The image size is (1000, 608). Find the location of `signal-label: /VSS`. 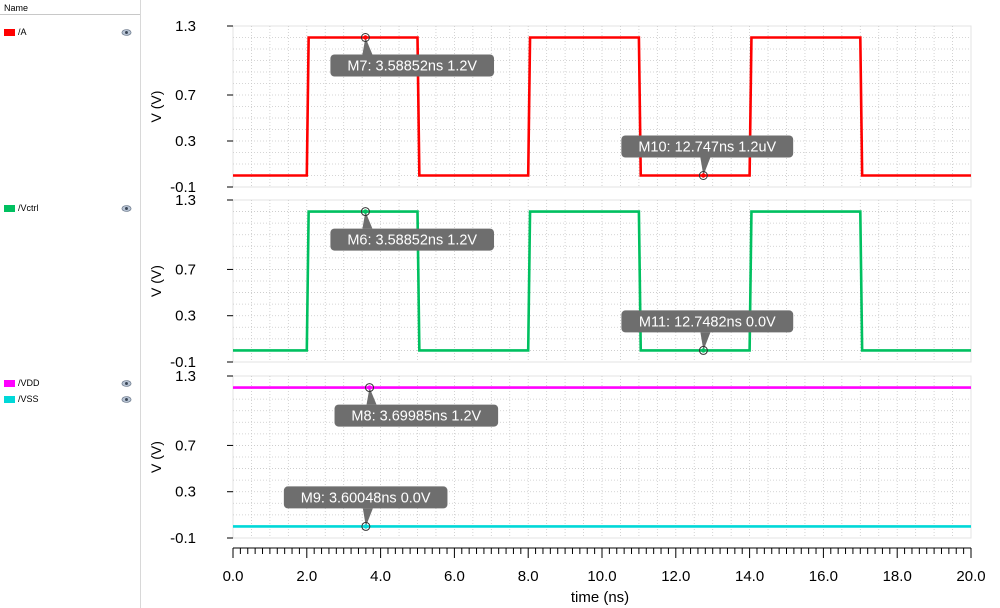

signal-label: /VSS is located at coordinates (28, 399).